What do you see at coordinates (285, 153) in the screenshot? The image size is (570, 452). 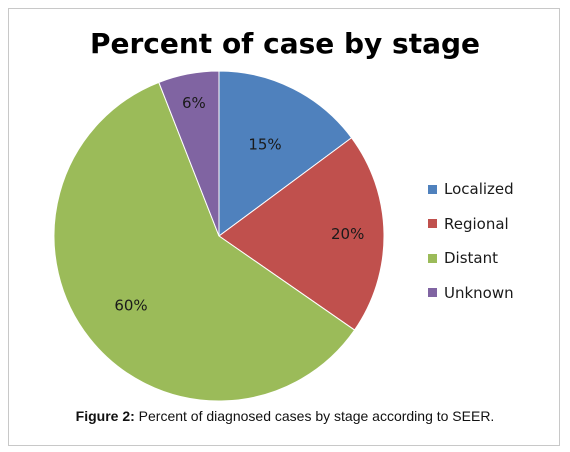 I see `pie-slice-localized` at bounding box center [285, 153].